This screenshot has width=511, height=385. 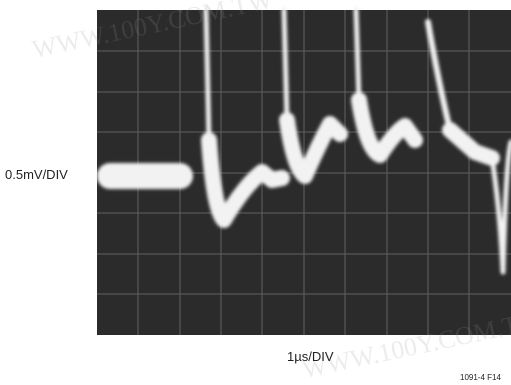 What do you see at coordinates (310, 356) in the screenshot?
I see `x-scale-label: 1µs/DIV` at bounding box center [310, 356].